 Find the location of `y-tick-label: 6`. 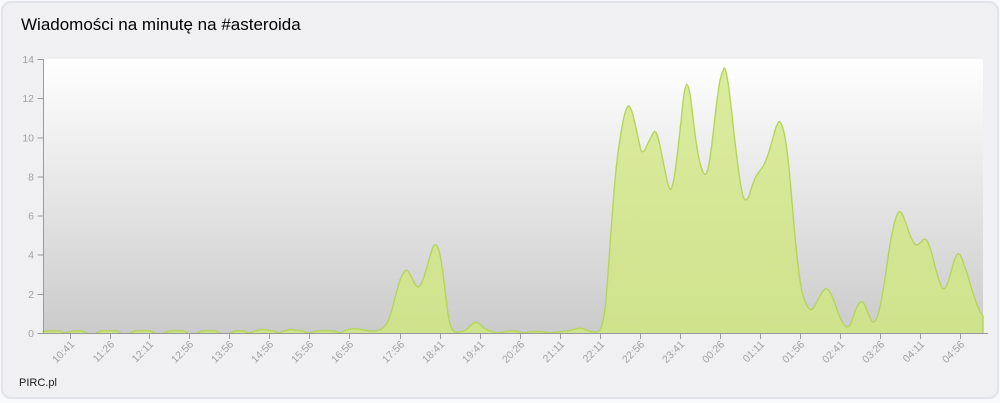

y-tick-label: 6 is located at coordinates (31, 217).